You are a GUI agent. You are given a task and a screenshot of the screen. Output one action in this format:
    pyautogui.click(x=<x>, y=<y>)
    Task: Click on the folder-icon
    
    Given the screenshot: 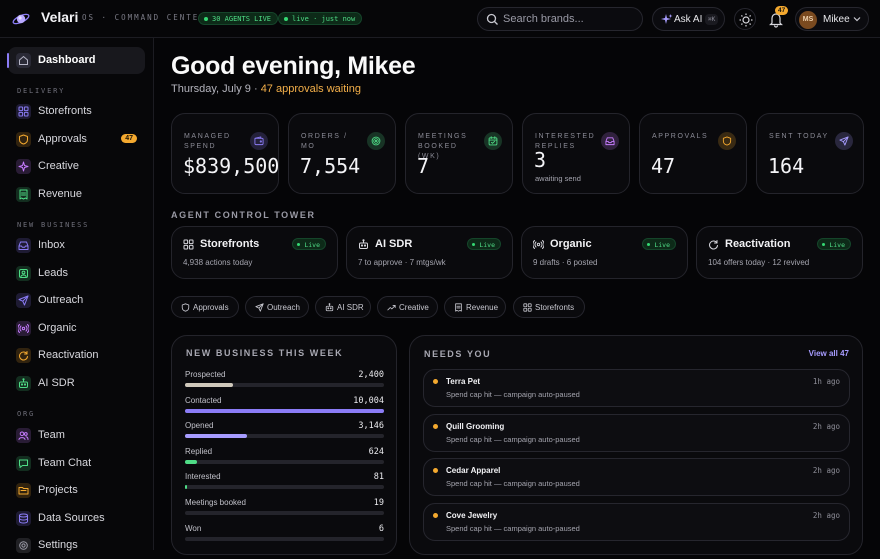 What is the action you would take?
    pyautogui.click(x=23, y=490)
    